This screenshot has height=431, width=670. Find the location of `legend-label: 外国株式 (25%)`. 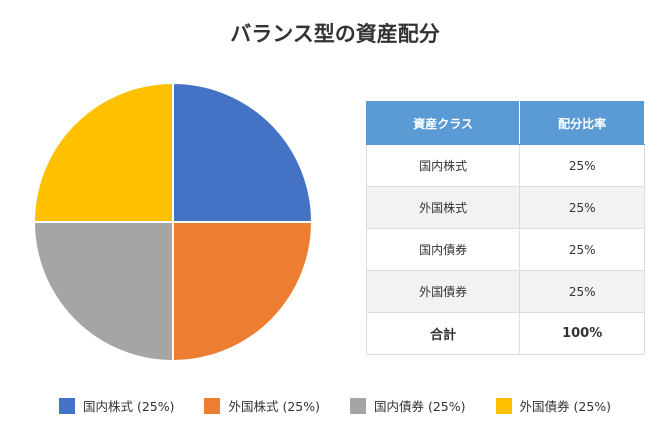

legend-label: 外国株式 (25%) is located at coordinates (274, 406).